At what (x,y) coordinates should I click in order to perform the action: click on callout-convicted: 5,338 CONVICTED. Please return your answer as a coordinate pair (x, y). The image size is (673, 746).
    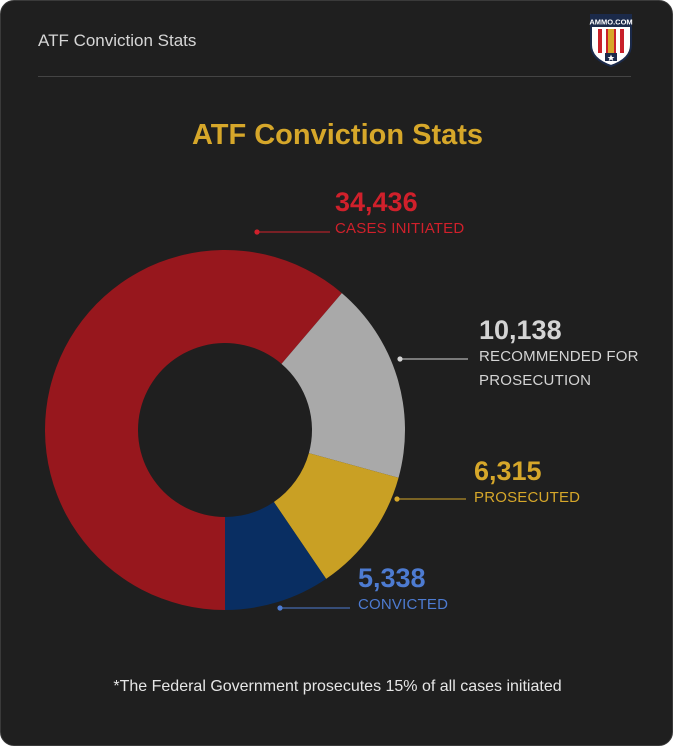
    Looking at the image, I should click on (403, 590).